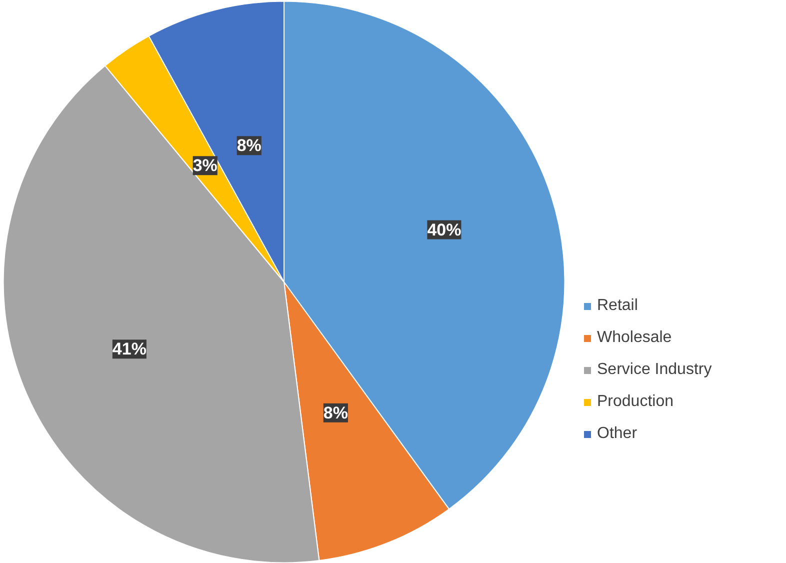  I want to click on data-label: 40%, so click(444, 230).